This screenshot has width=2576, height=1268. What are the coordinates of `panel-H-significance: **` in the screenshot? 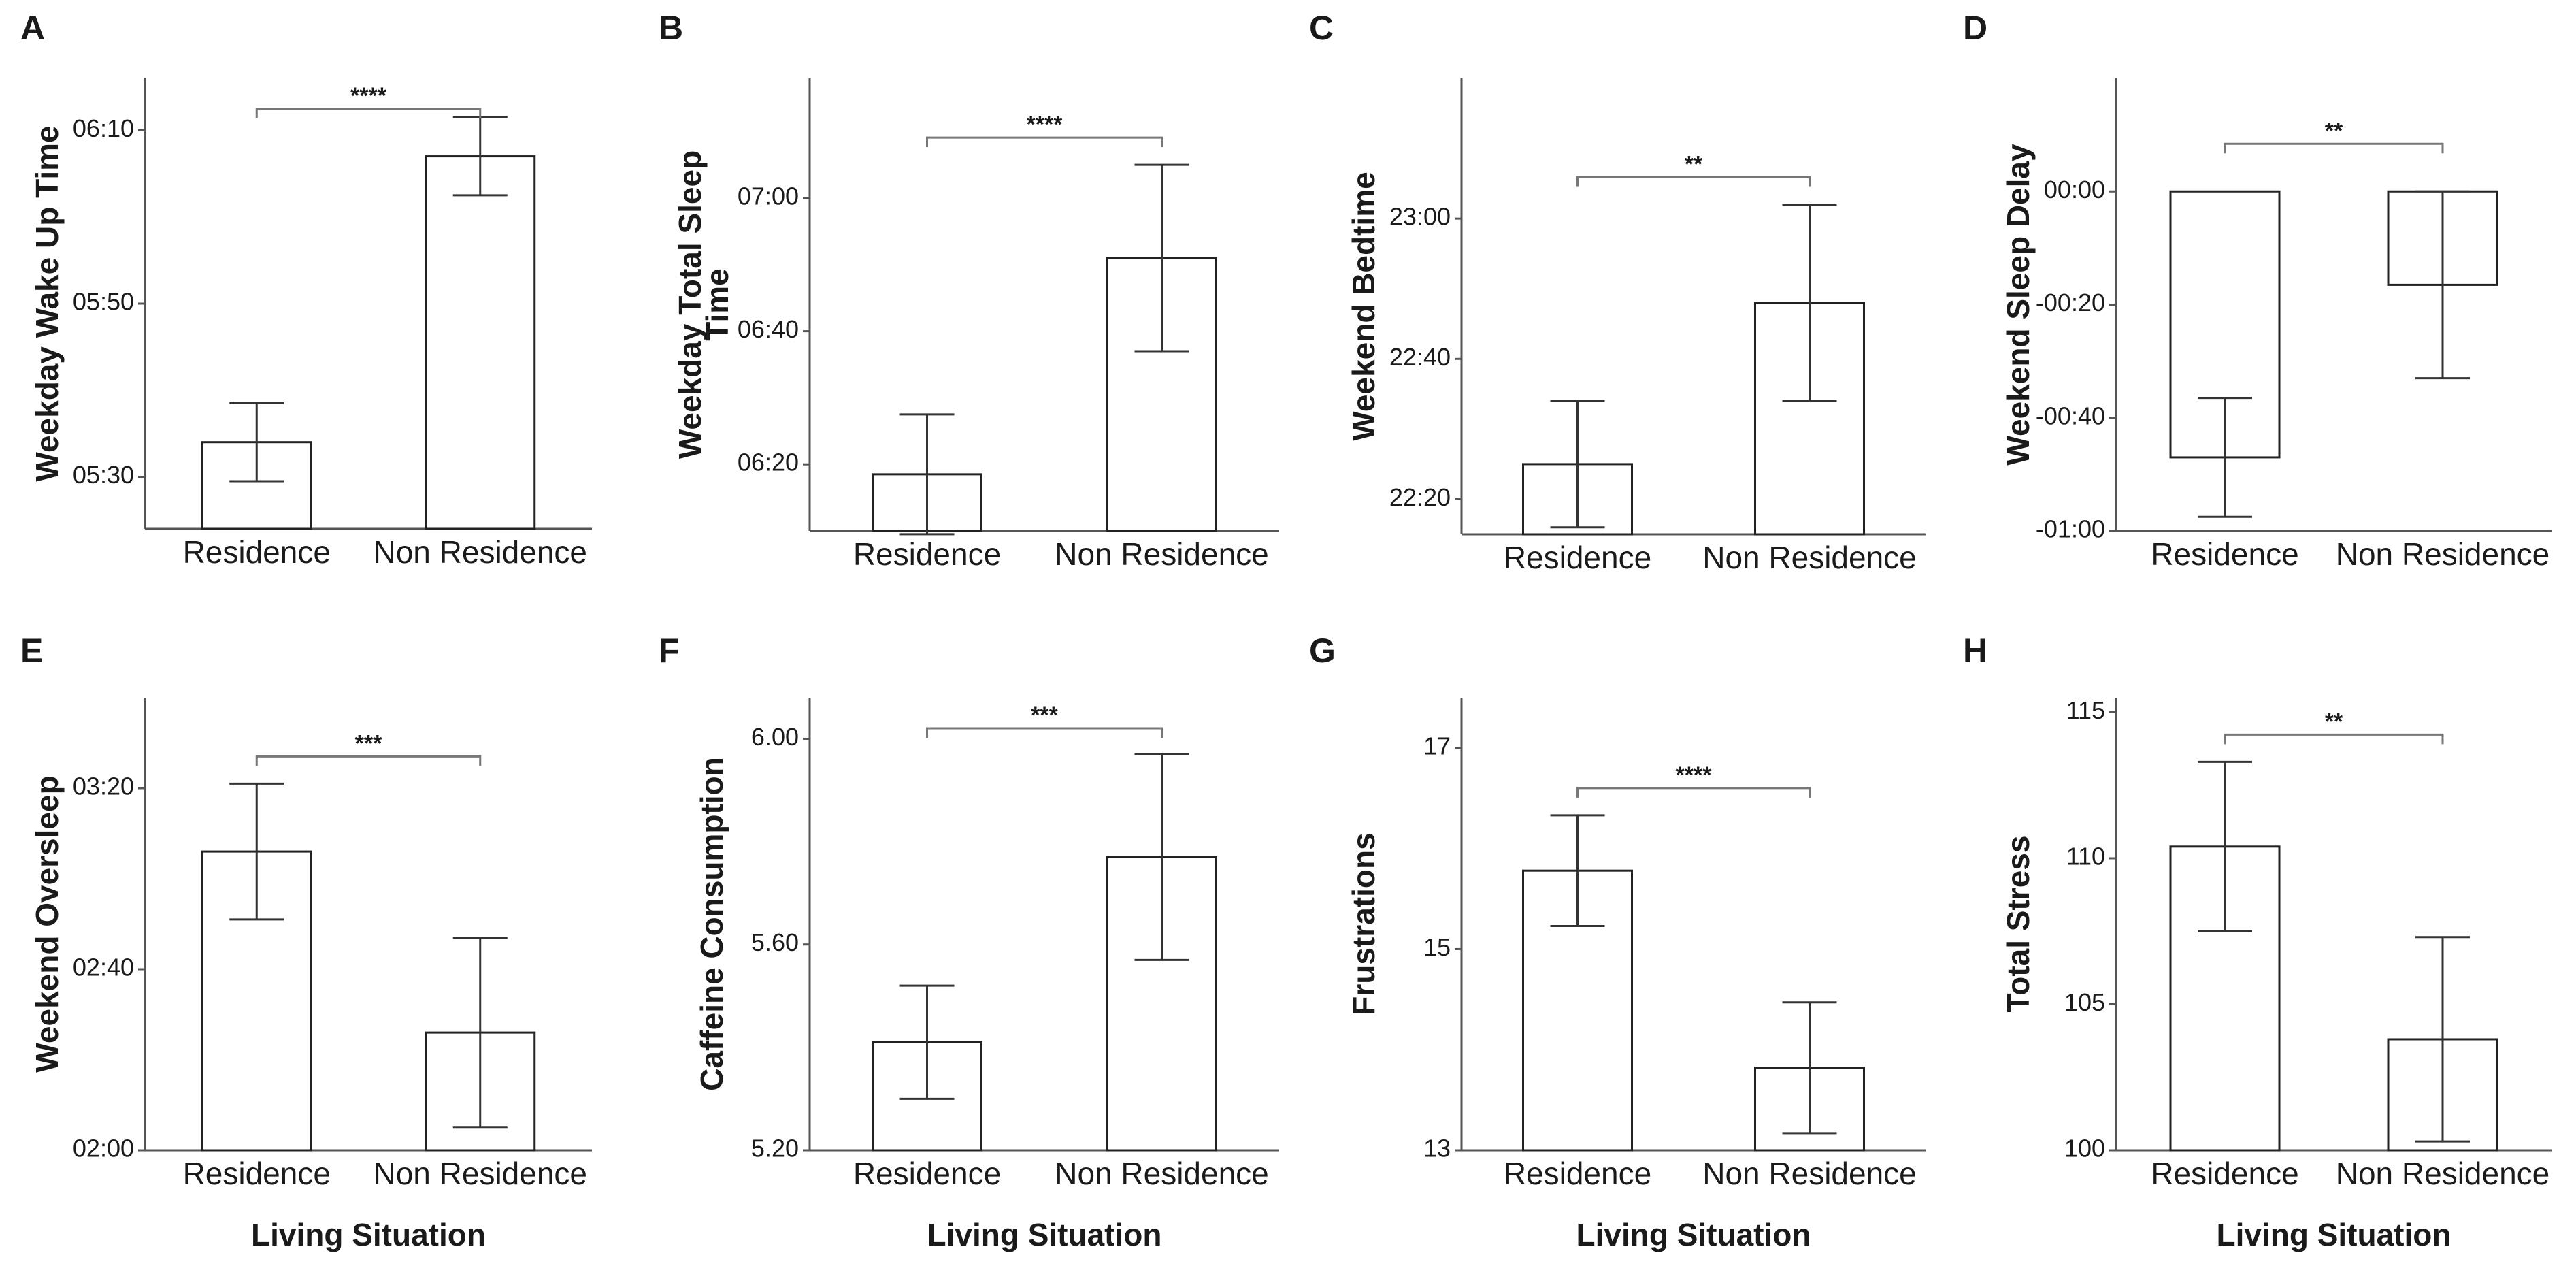 It's located at (2334, 727).